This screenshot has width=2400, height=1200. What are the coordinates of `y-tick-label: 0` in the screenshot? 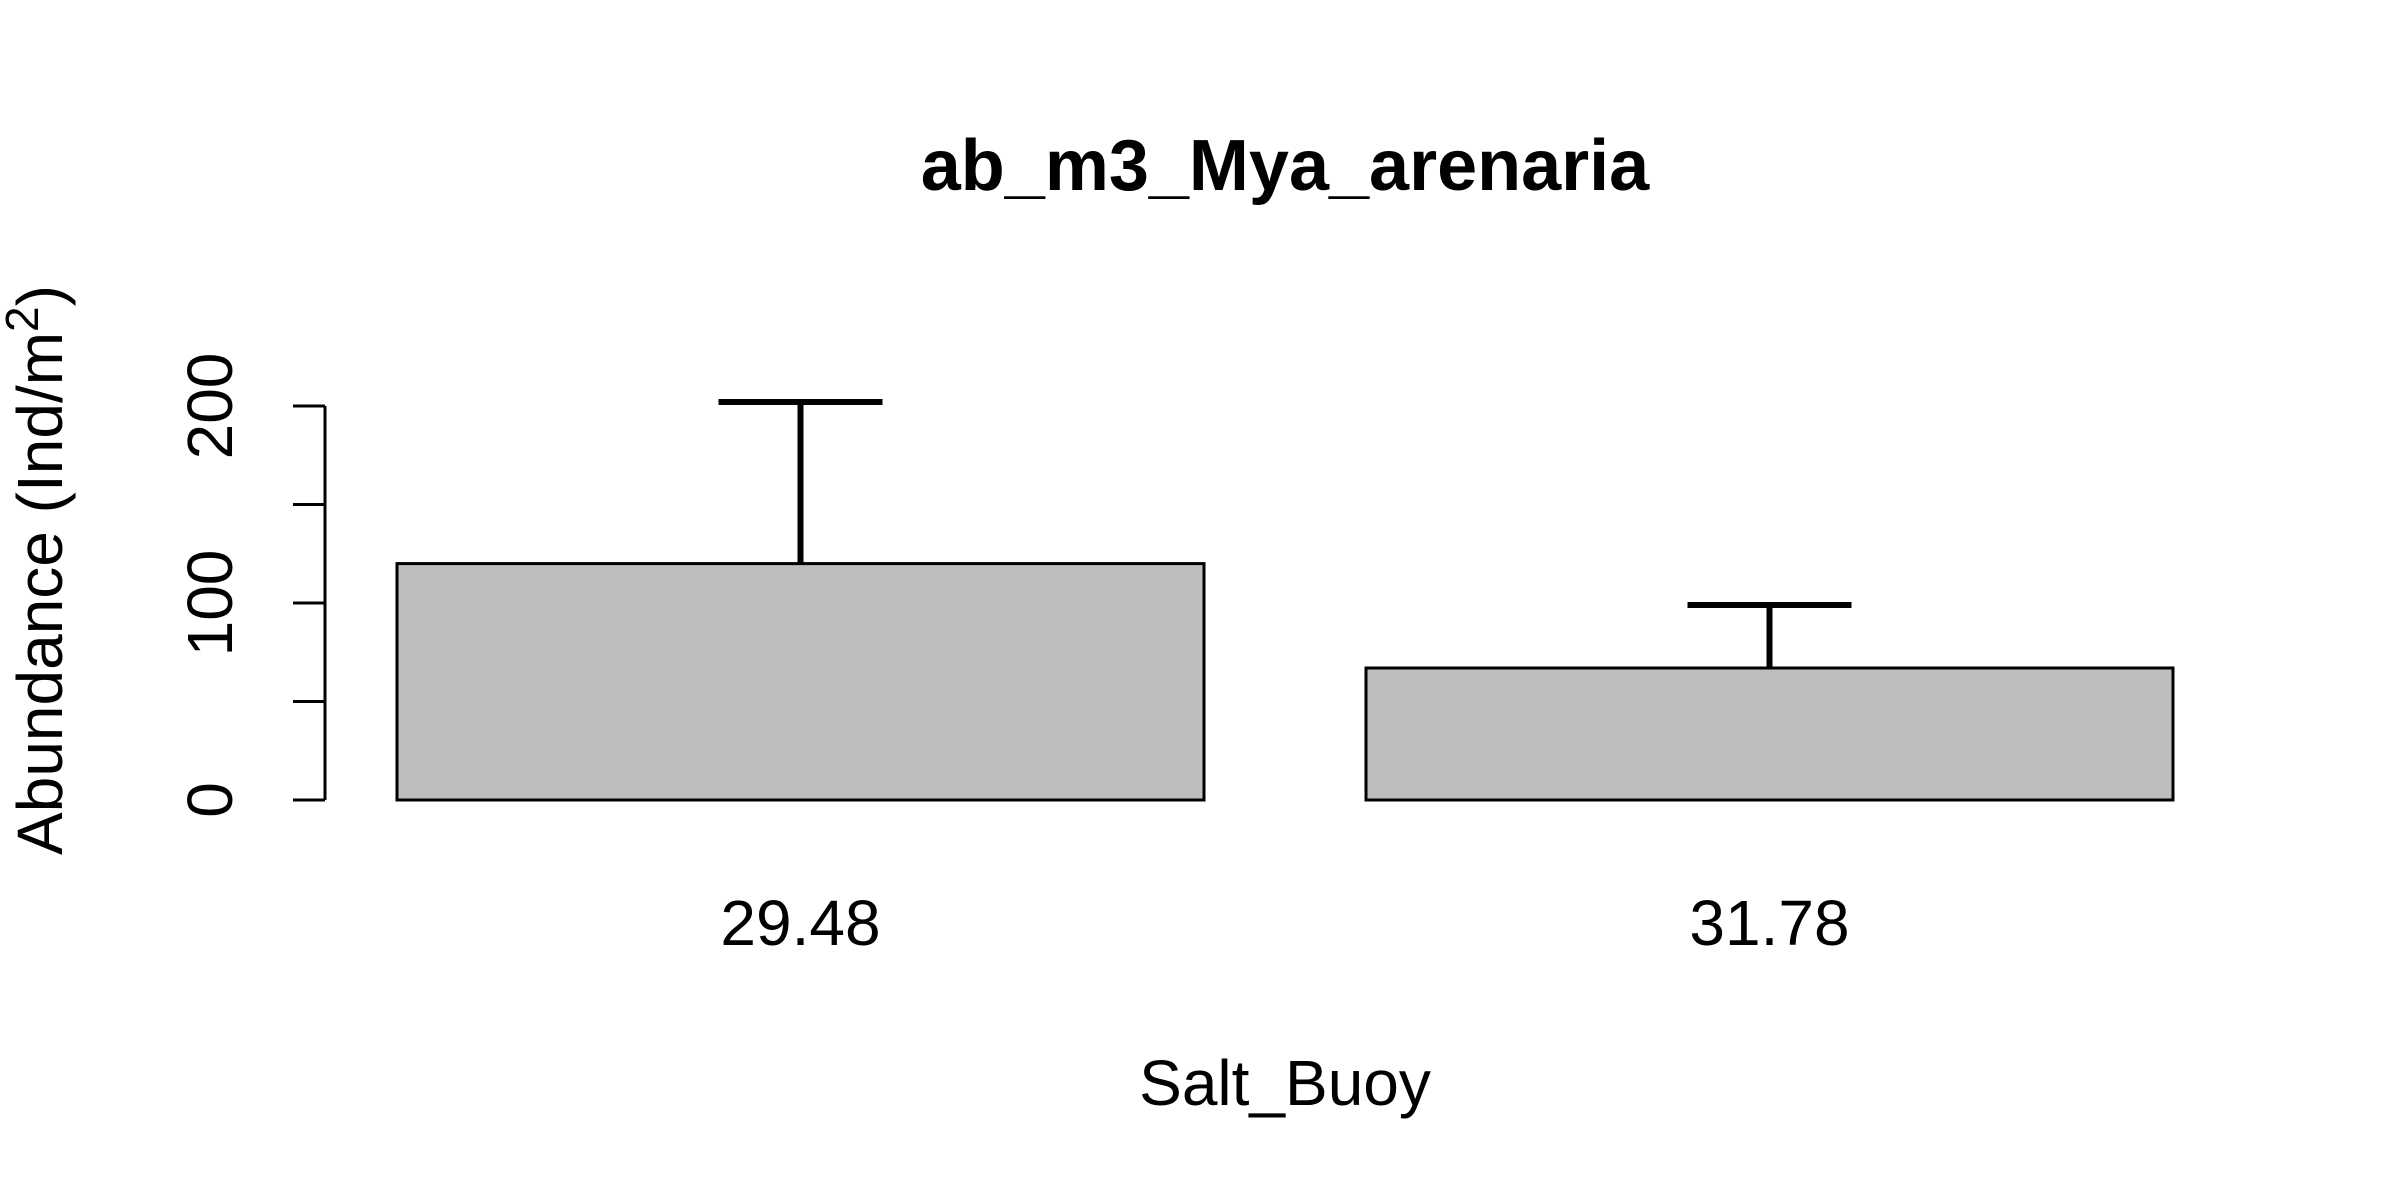 It's located at (210, 800).